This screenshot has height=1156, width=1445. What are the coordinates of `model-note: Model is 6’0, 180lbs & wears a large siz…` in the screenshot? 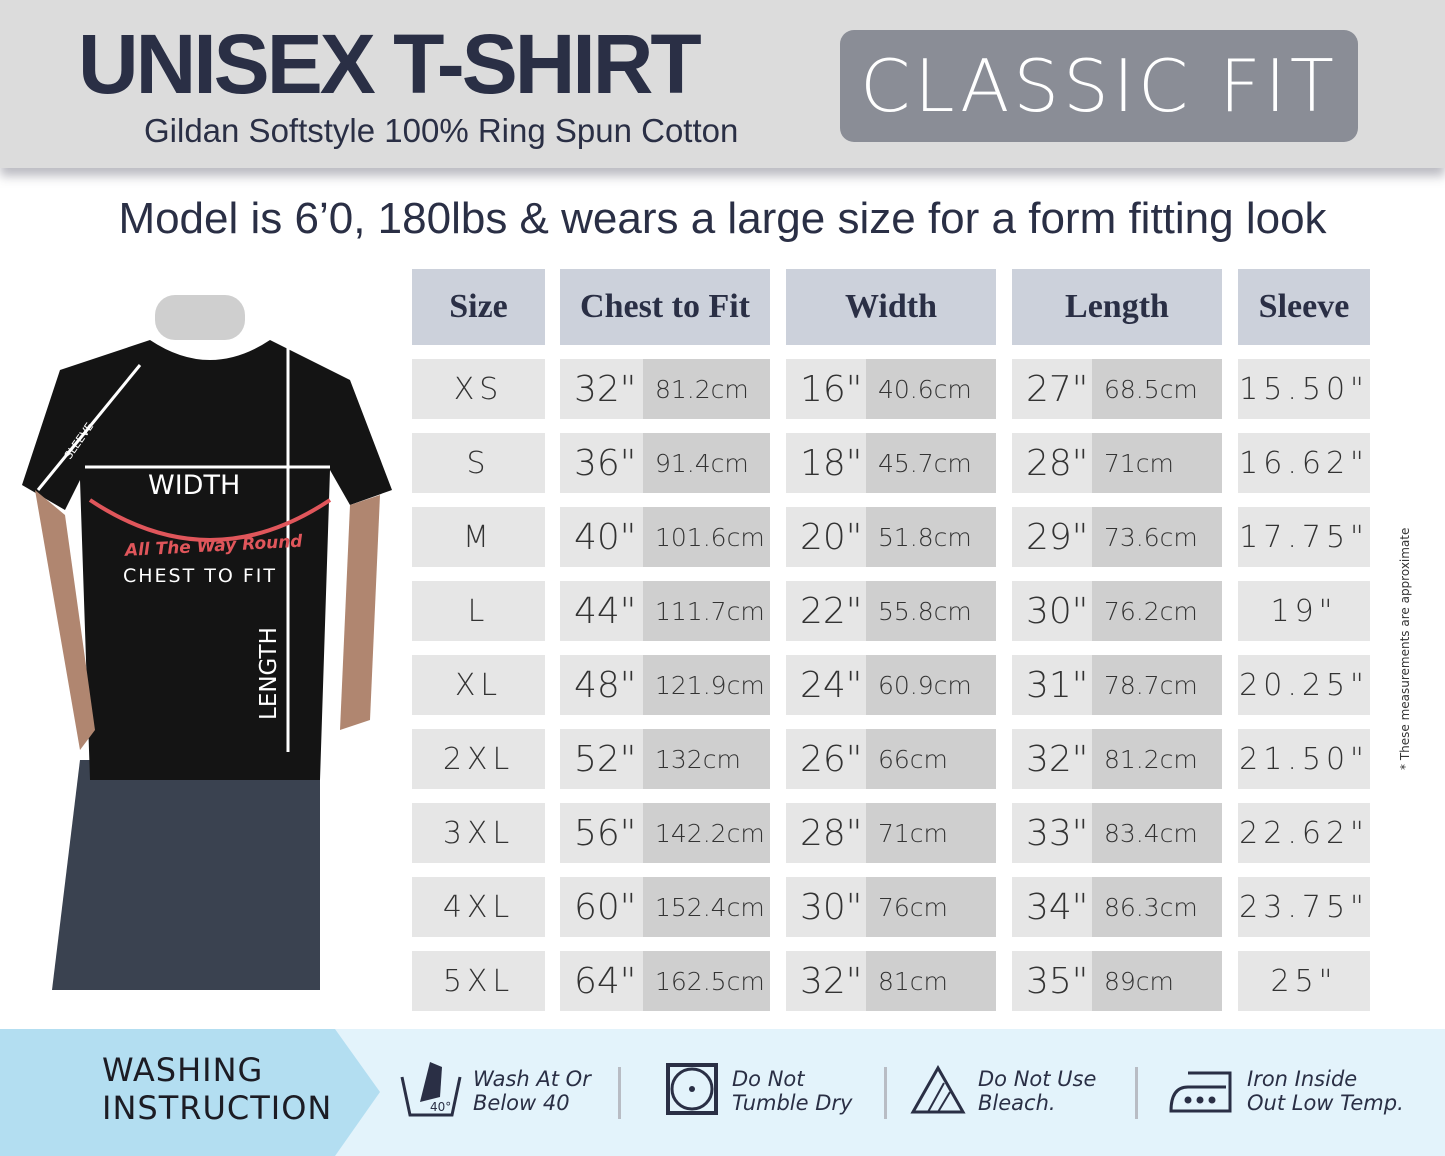 It's located at (722, 218).